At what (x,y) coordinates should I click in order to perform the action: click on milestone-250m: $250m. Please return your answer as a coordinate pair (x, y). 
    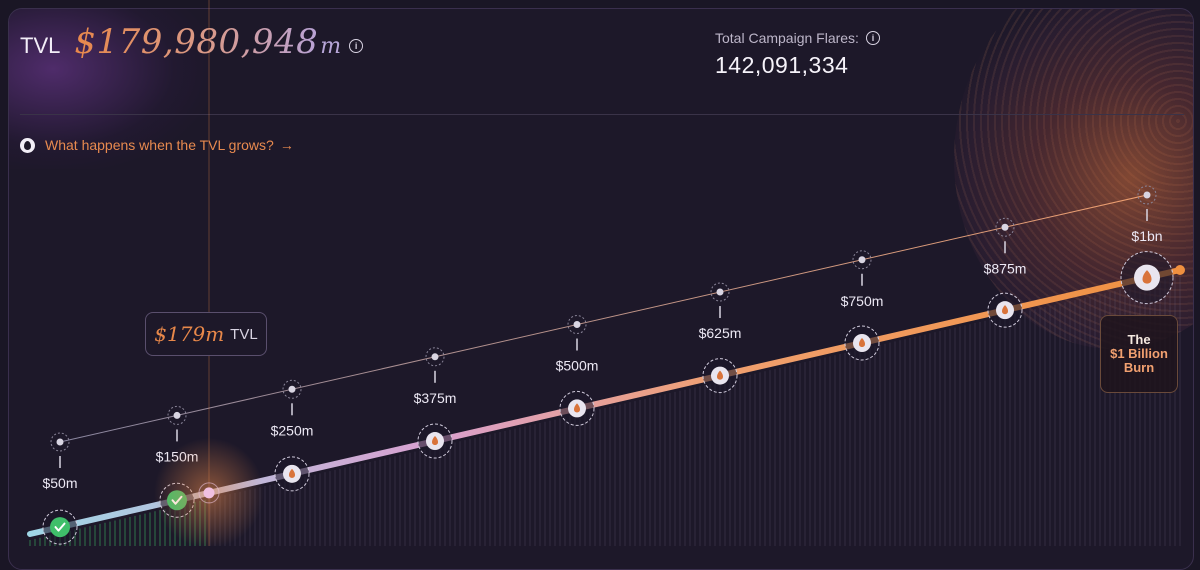
    Looking at the image, I should click on (292, 435).